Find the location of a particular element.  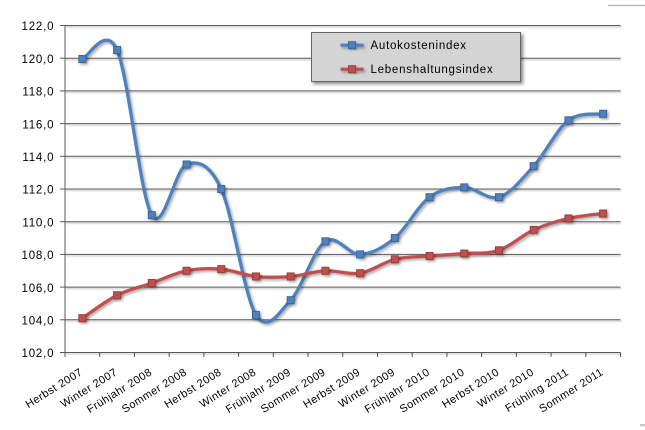

svg-text: Lebenshaltungsindex is located at coordinates (432, 70).